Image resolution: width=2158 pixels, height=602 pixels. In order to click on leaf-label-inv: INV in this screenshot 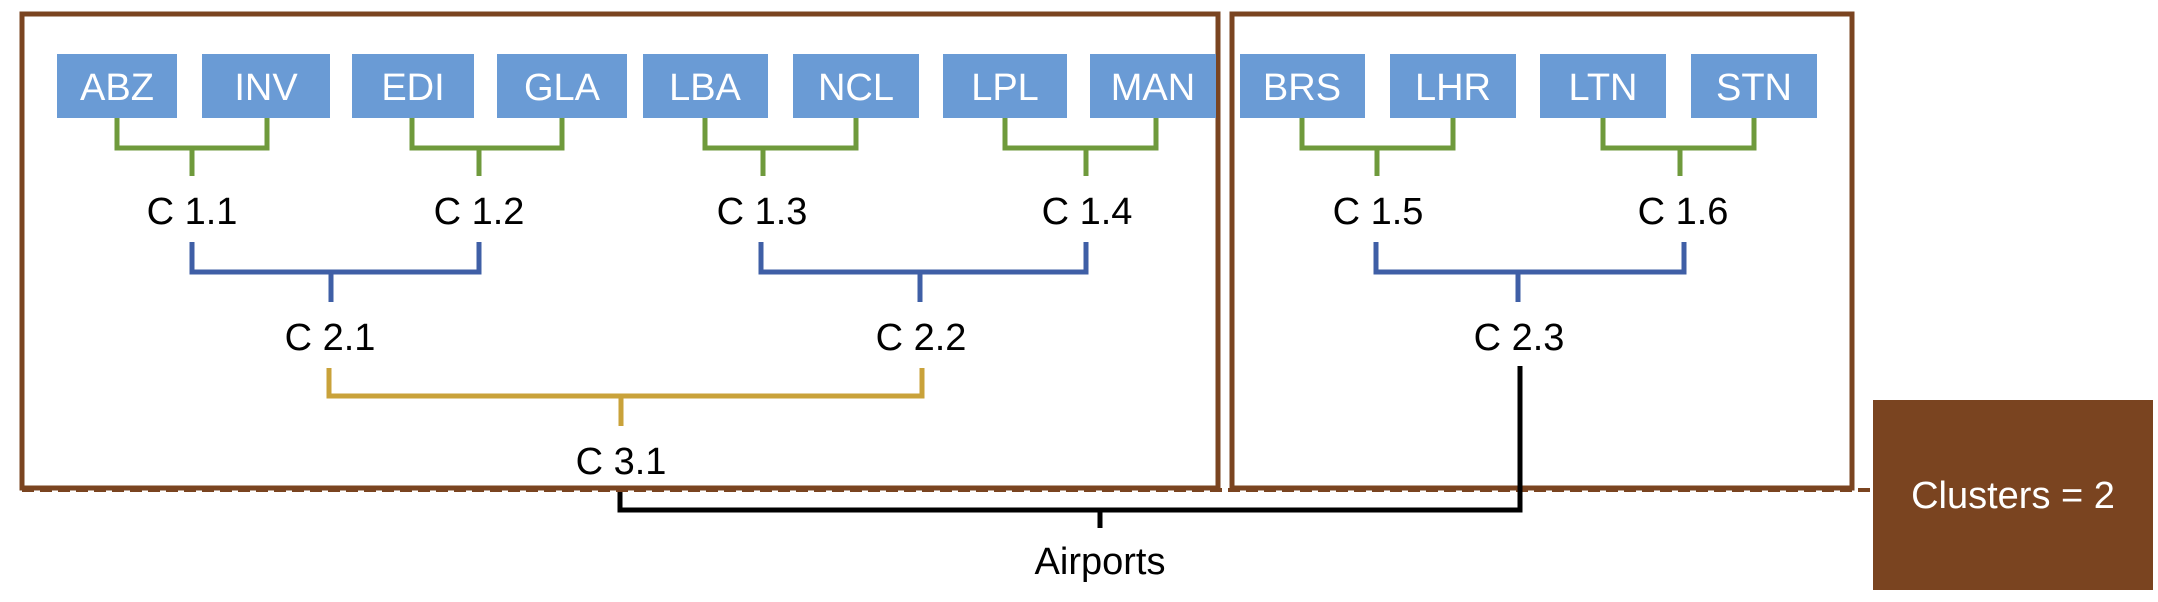, I will do `click(266, 88)`.